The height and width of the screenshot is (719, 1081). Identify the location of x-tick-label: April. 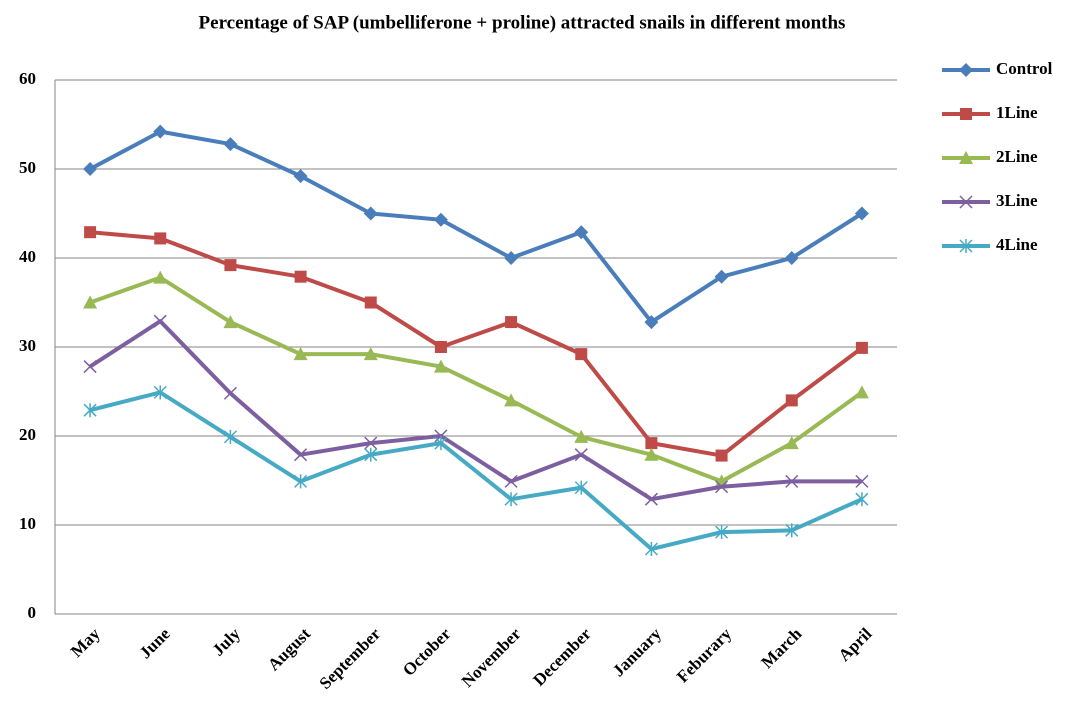
(855, 644).